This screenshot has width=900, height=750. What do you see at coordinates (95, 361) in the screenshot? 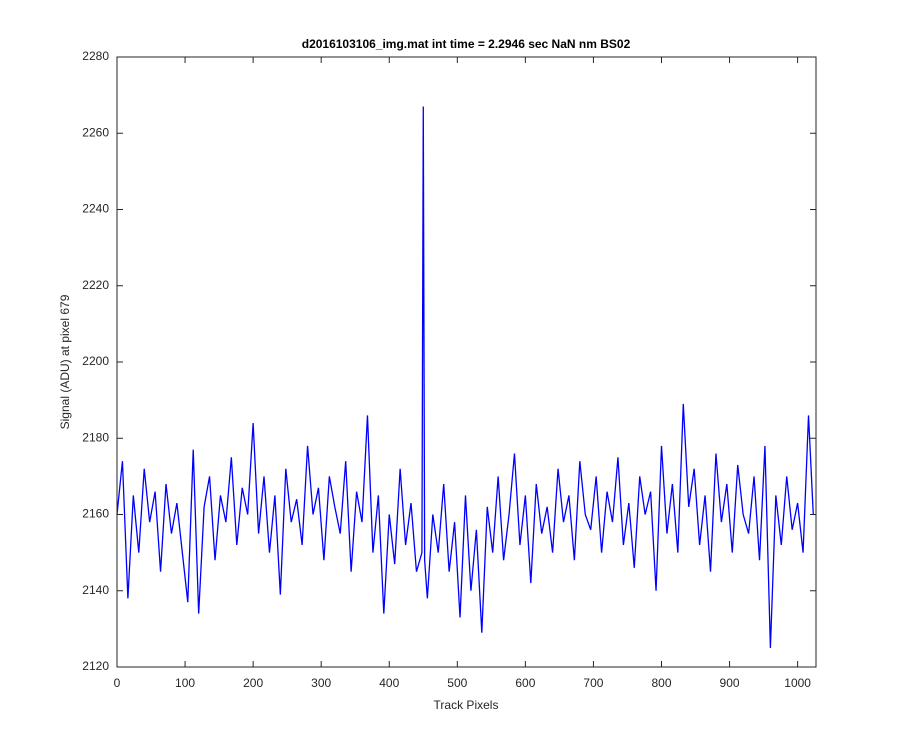
I see `y-tick-label: 2200` at bounding box center [95, 361].